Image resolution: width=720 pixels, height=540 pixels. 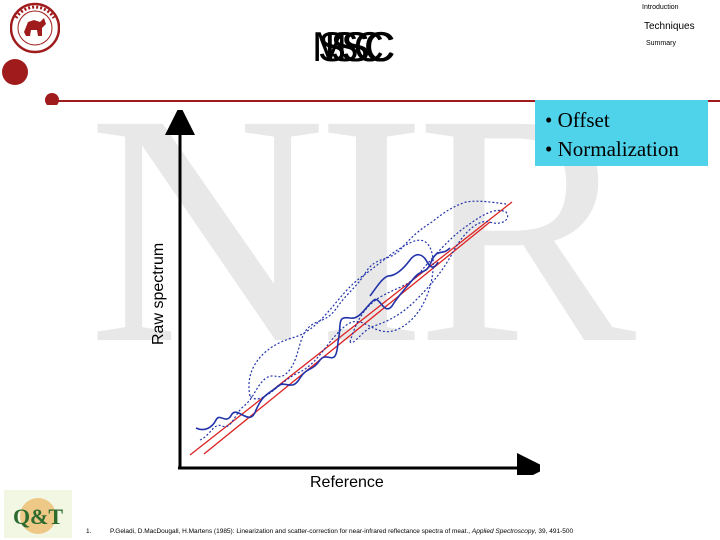 I want to click on qt-logo-text: Q&T, so click(x=38, y=516).